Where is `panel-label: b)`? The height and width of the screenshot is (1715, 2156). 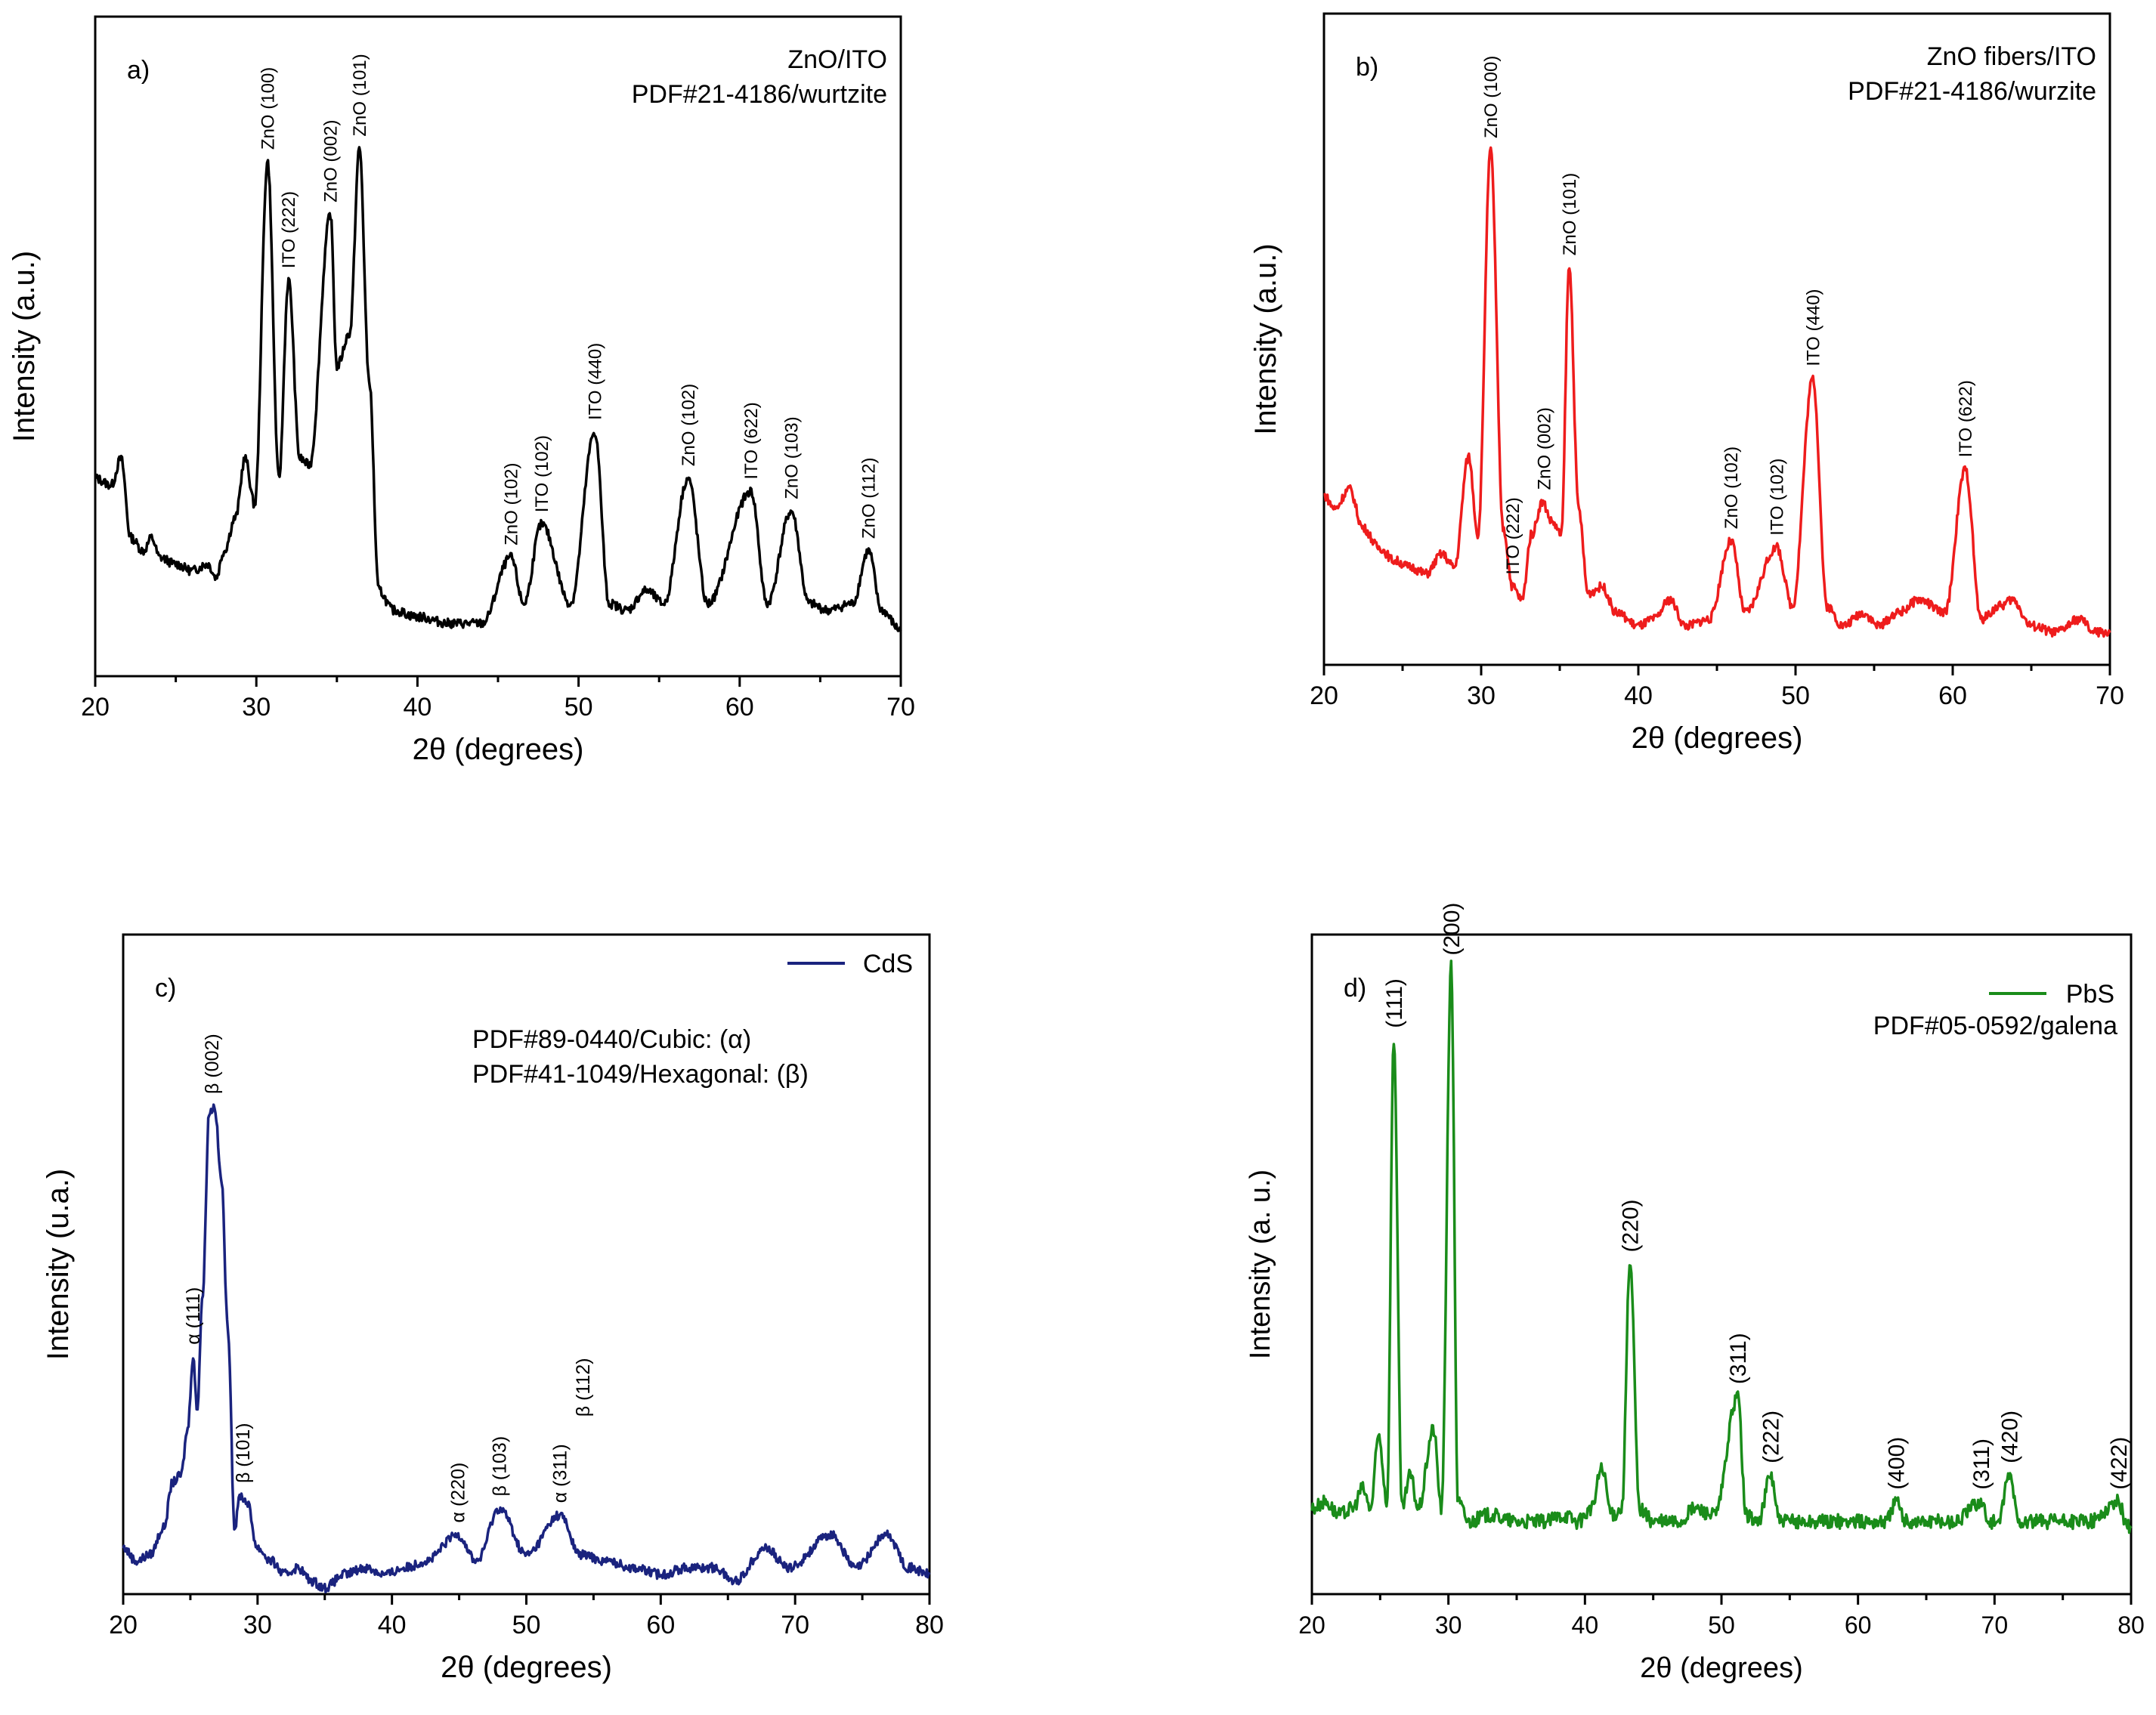 panel-label: b) is located at coordinates (1367, 67).